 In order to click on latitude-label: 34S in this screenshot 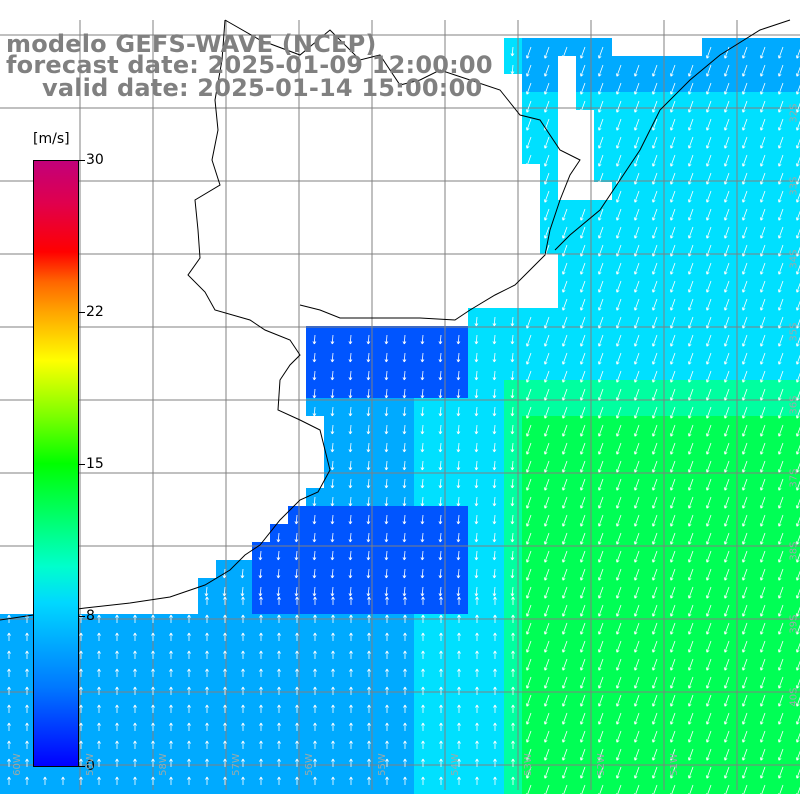, I will do `click(794, 259)`.